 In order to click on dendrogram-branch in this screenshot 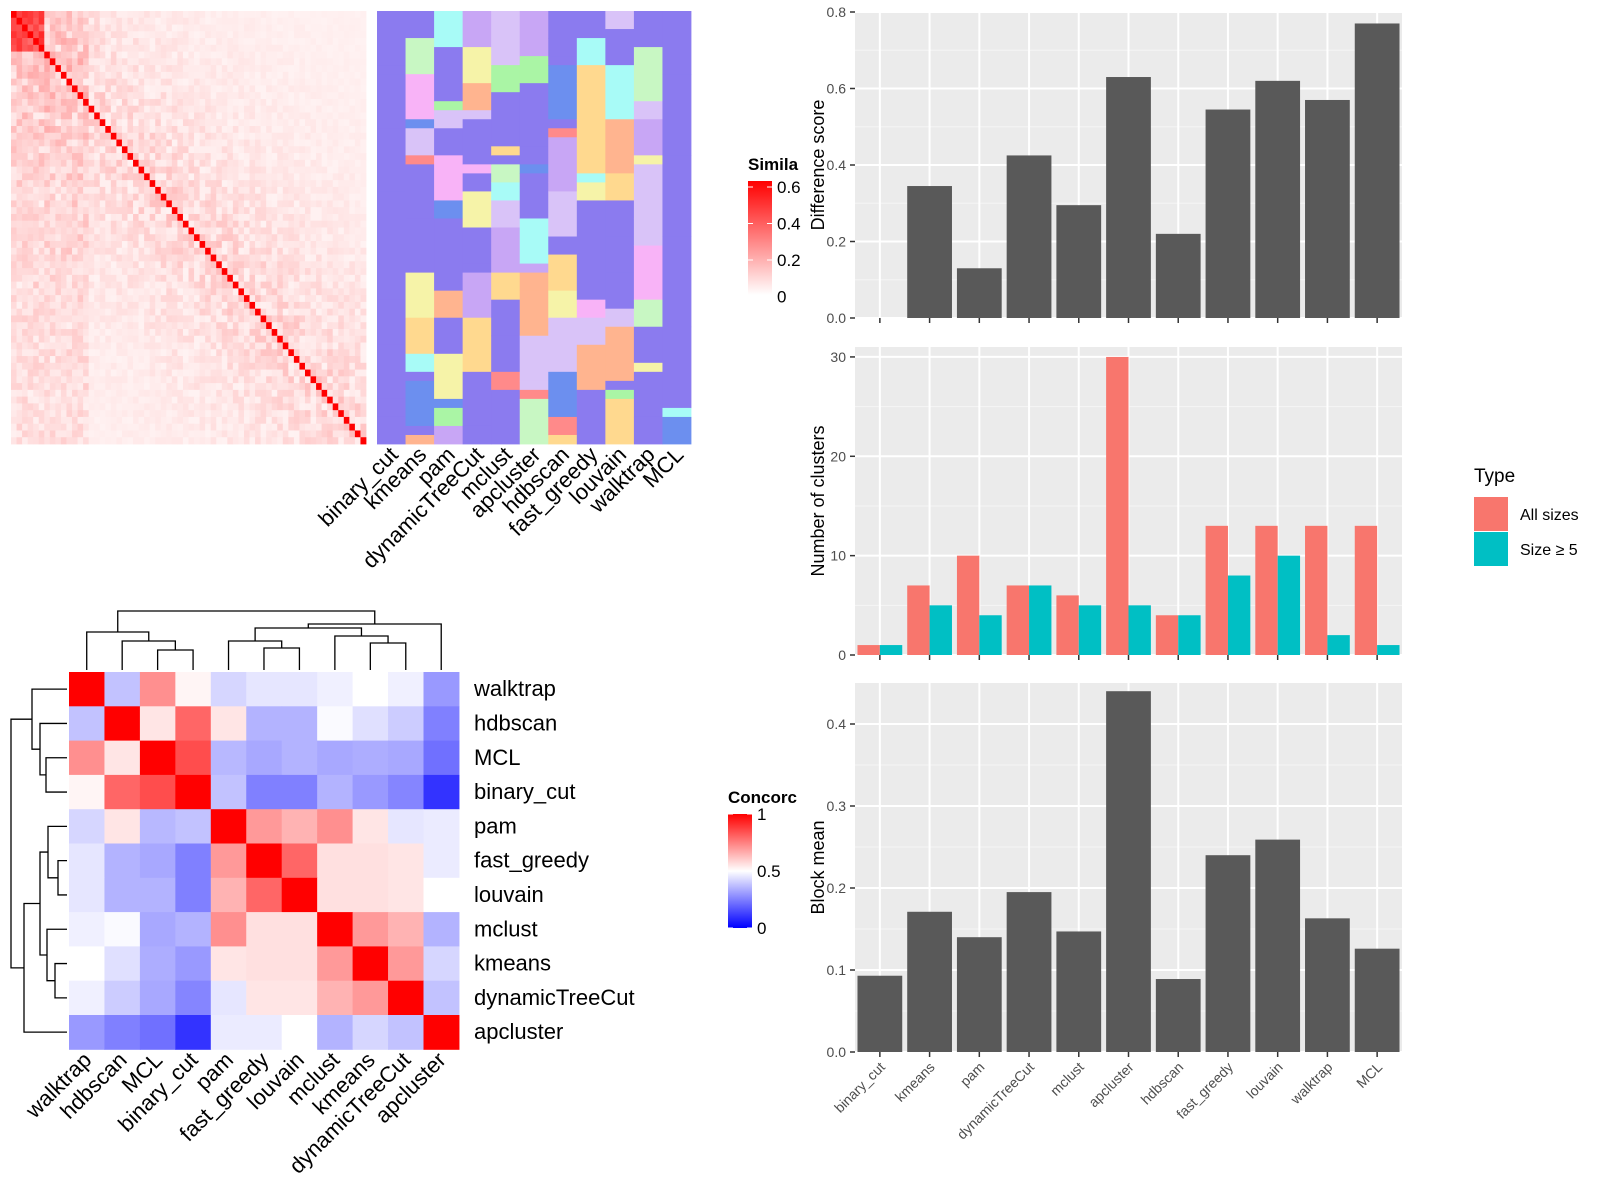, I will do `click(56, 775)`.